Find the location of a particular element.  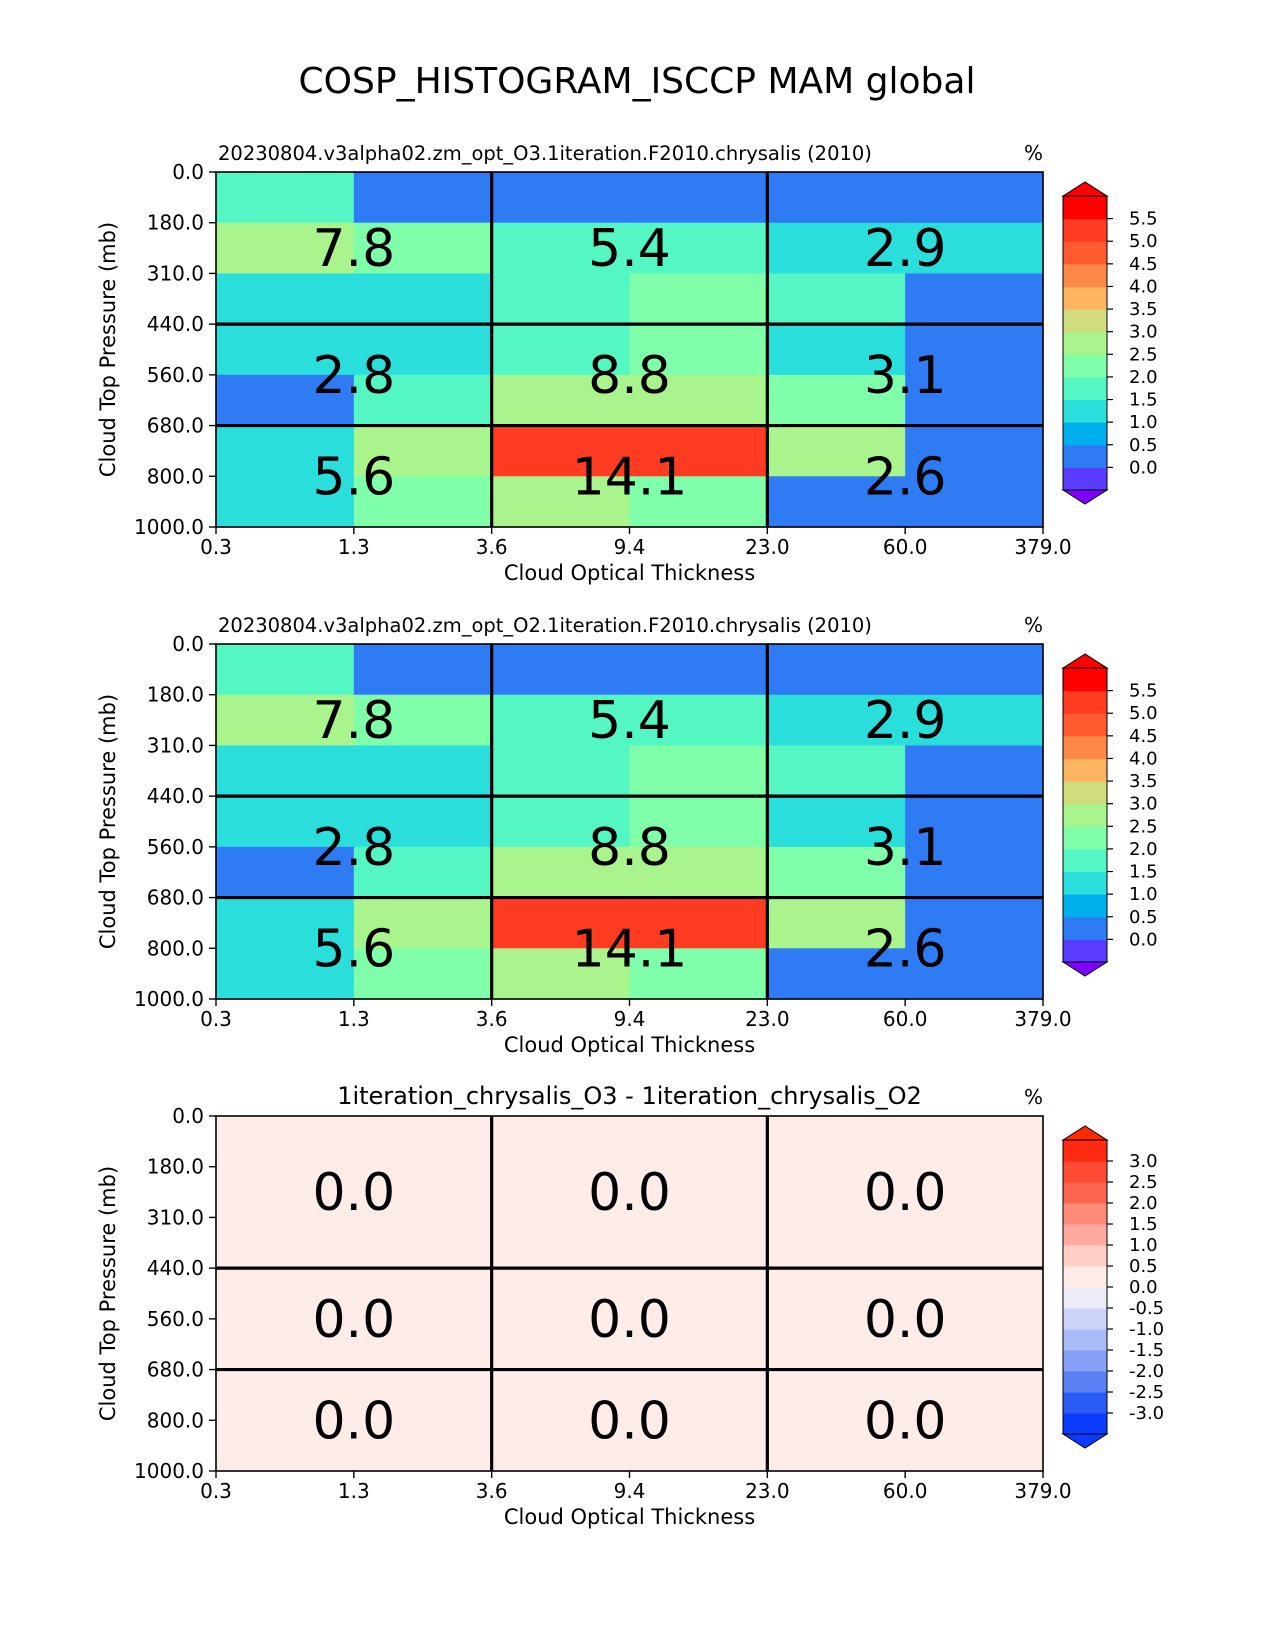

colorbar-tick-label: -2.5 is located at coordinates (1146, 1392).